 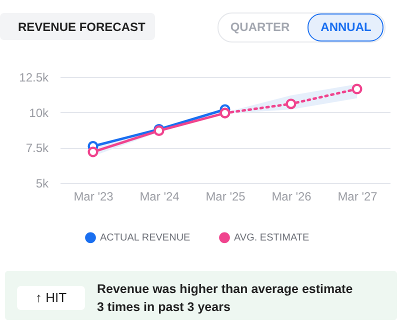 What do you see at coordinates (82, 27) in the screenshot?
I see `chart-title: REVENUE FORECAST` at bounding box center [82, 27].